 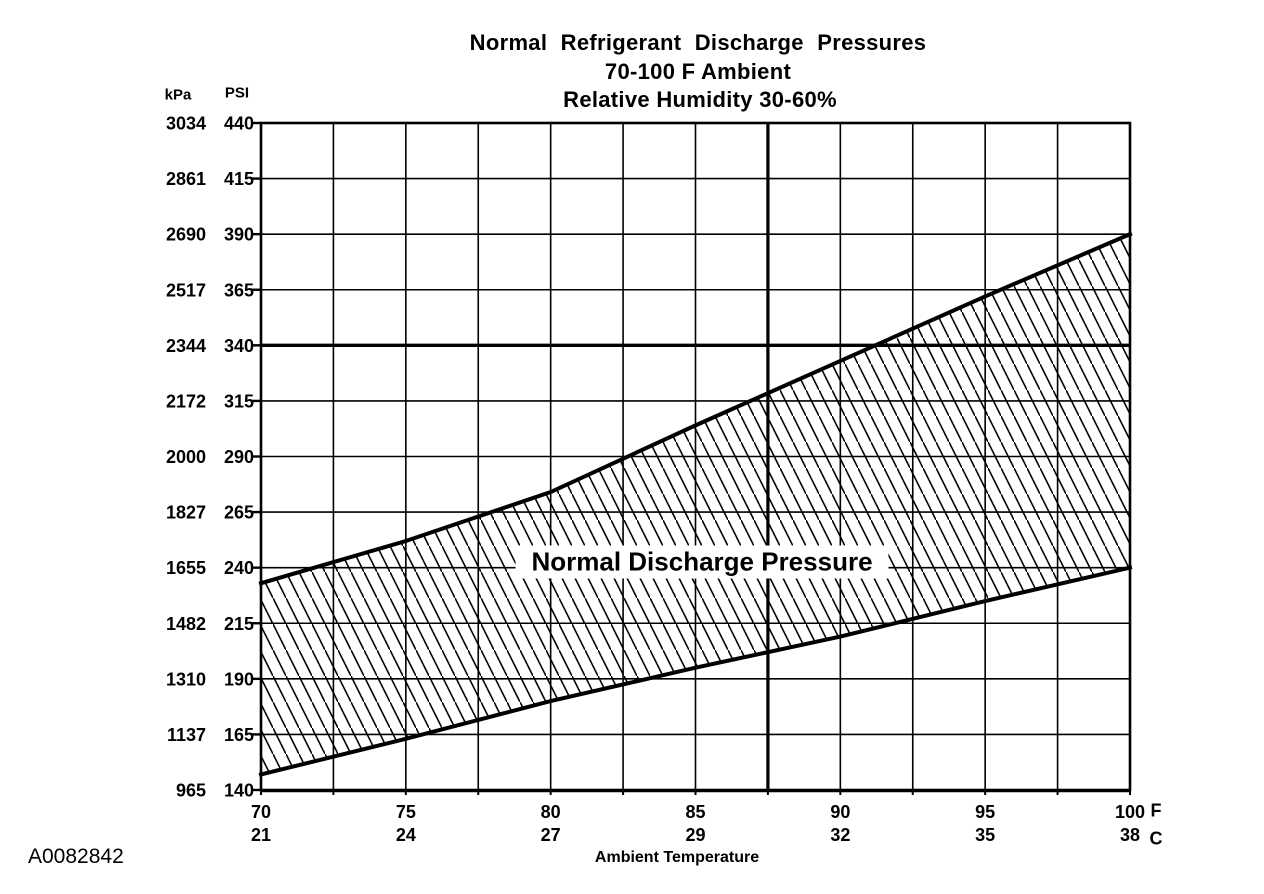 What do you see at coordinates (702, 562) in the screenshot?
I see `band-label: Normal Discharge Pressure` at bounding box center [702, 562].